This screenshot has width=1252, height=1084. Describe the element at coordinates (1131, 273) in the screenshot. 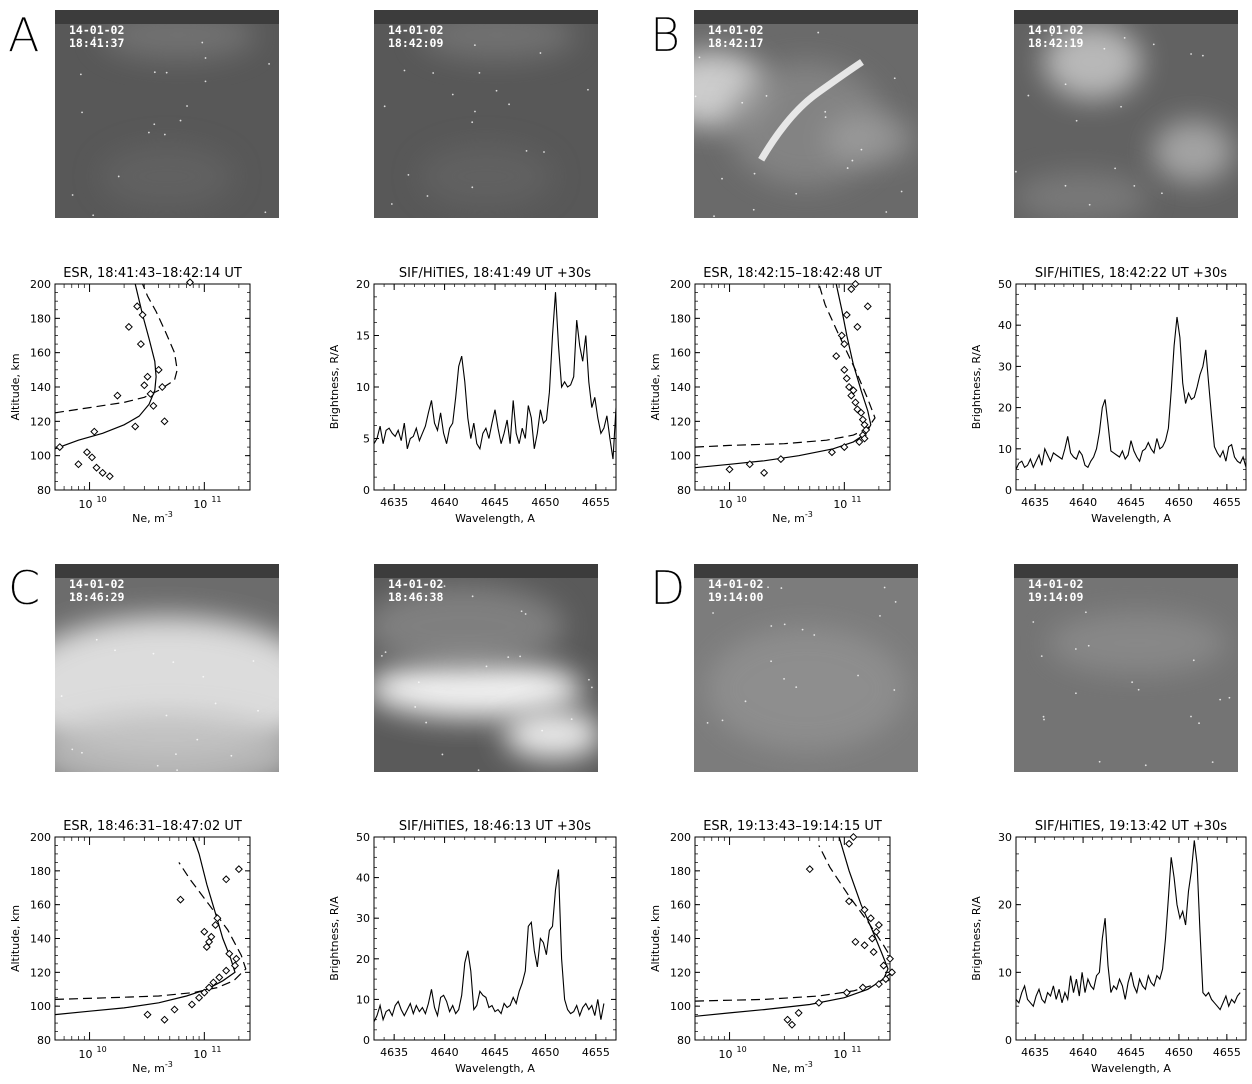

I see `chart-title: SIF/HiTIES, 18:42:22 UT +30s` at that location.